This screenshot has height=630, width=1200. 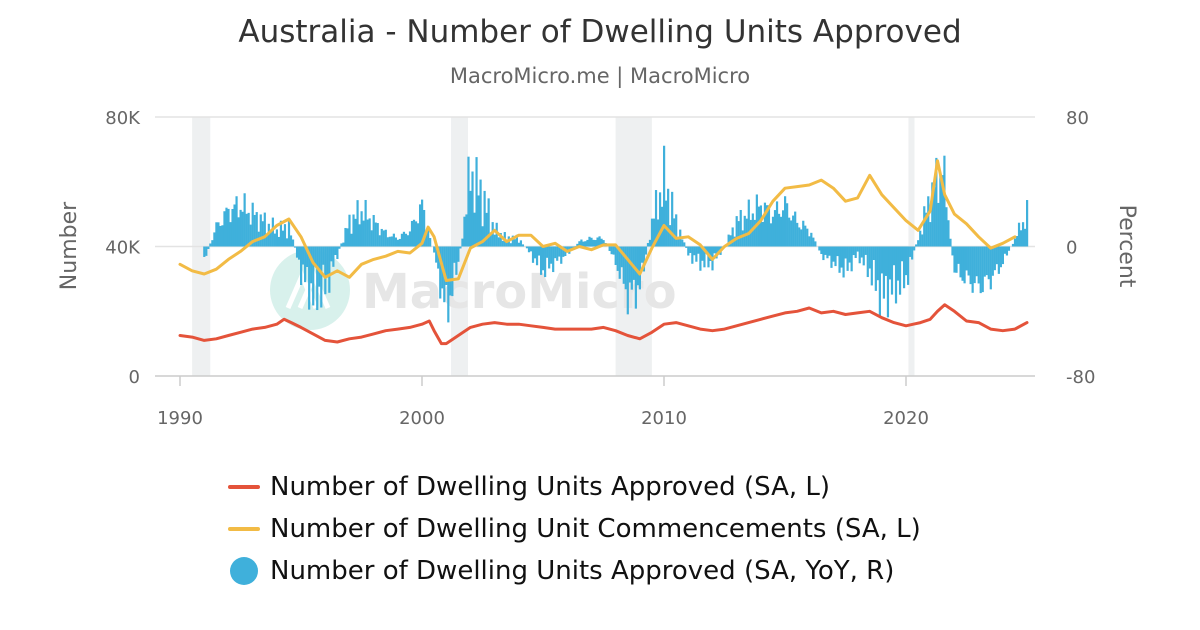 What do you see at coordinates (1126, 246) in the screenshot?
I see `y-right-axis-title: Percent` at bounding box center [1126, 246].